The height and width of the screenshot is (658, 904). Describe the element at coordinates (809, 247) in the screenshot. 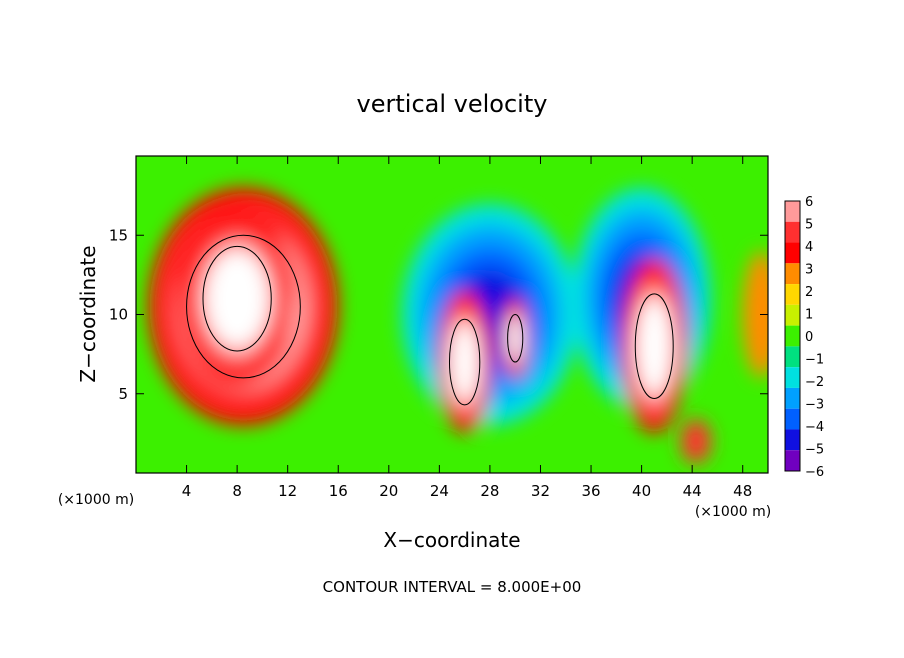

I see `colorbar-label-2: 4` at that location.